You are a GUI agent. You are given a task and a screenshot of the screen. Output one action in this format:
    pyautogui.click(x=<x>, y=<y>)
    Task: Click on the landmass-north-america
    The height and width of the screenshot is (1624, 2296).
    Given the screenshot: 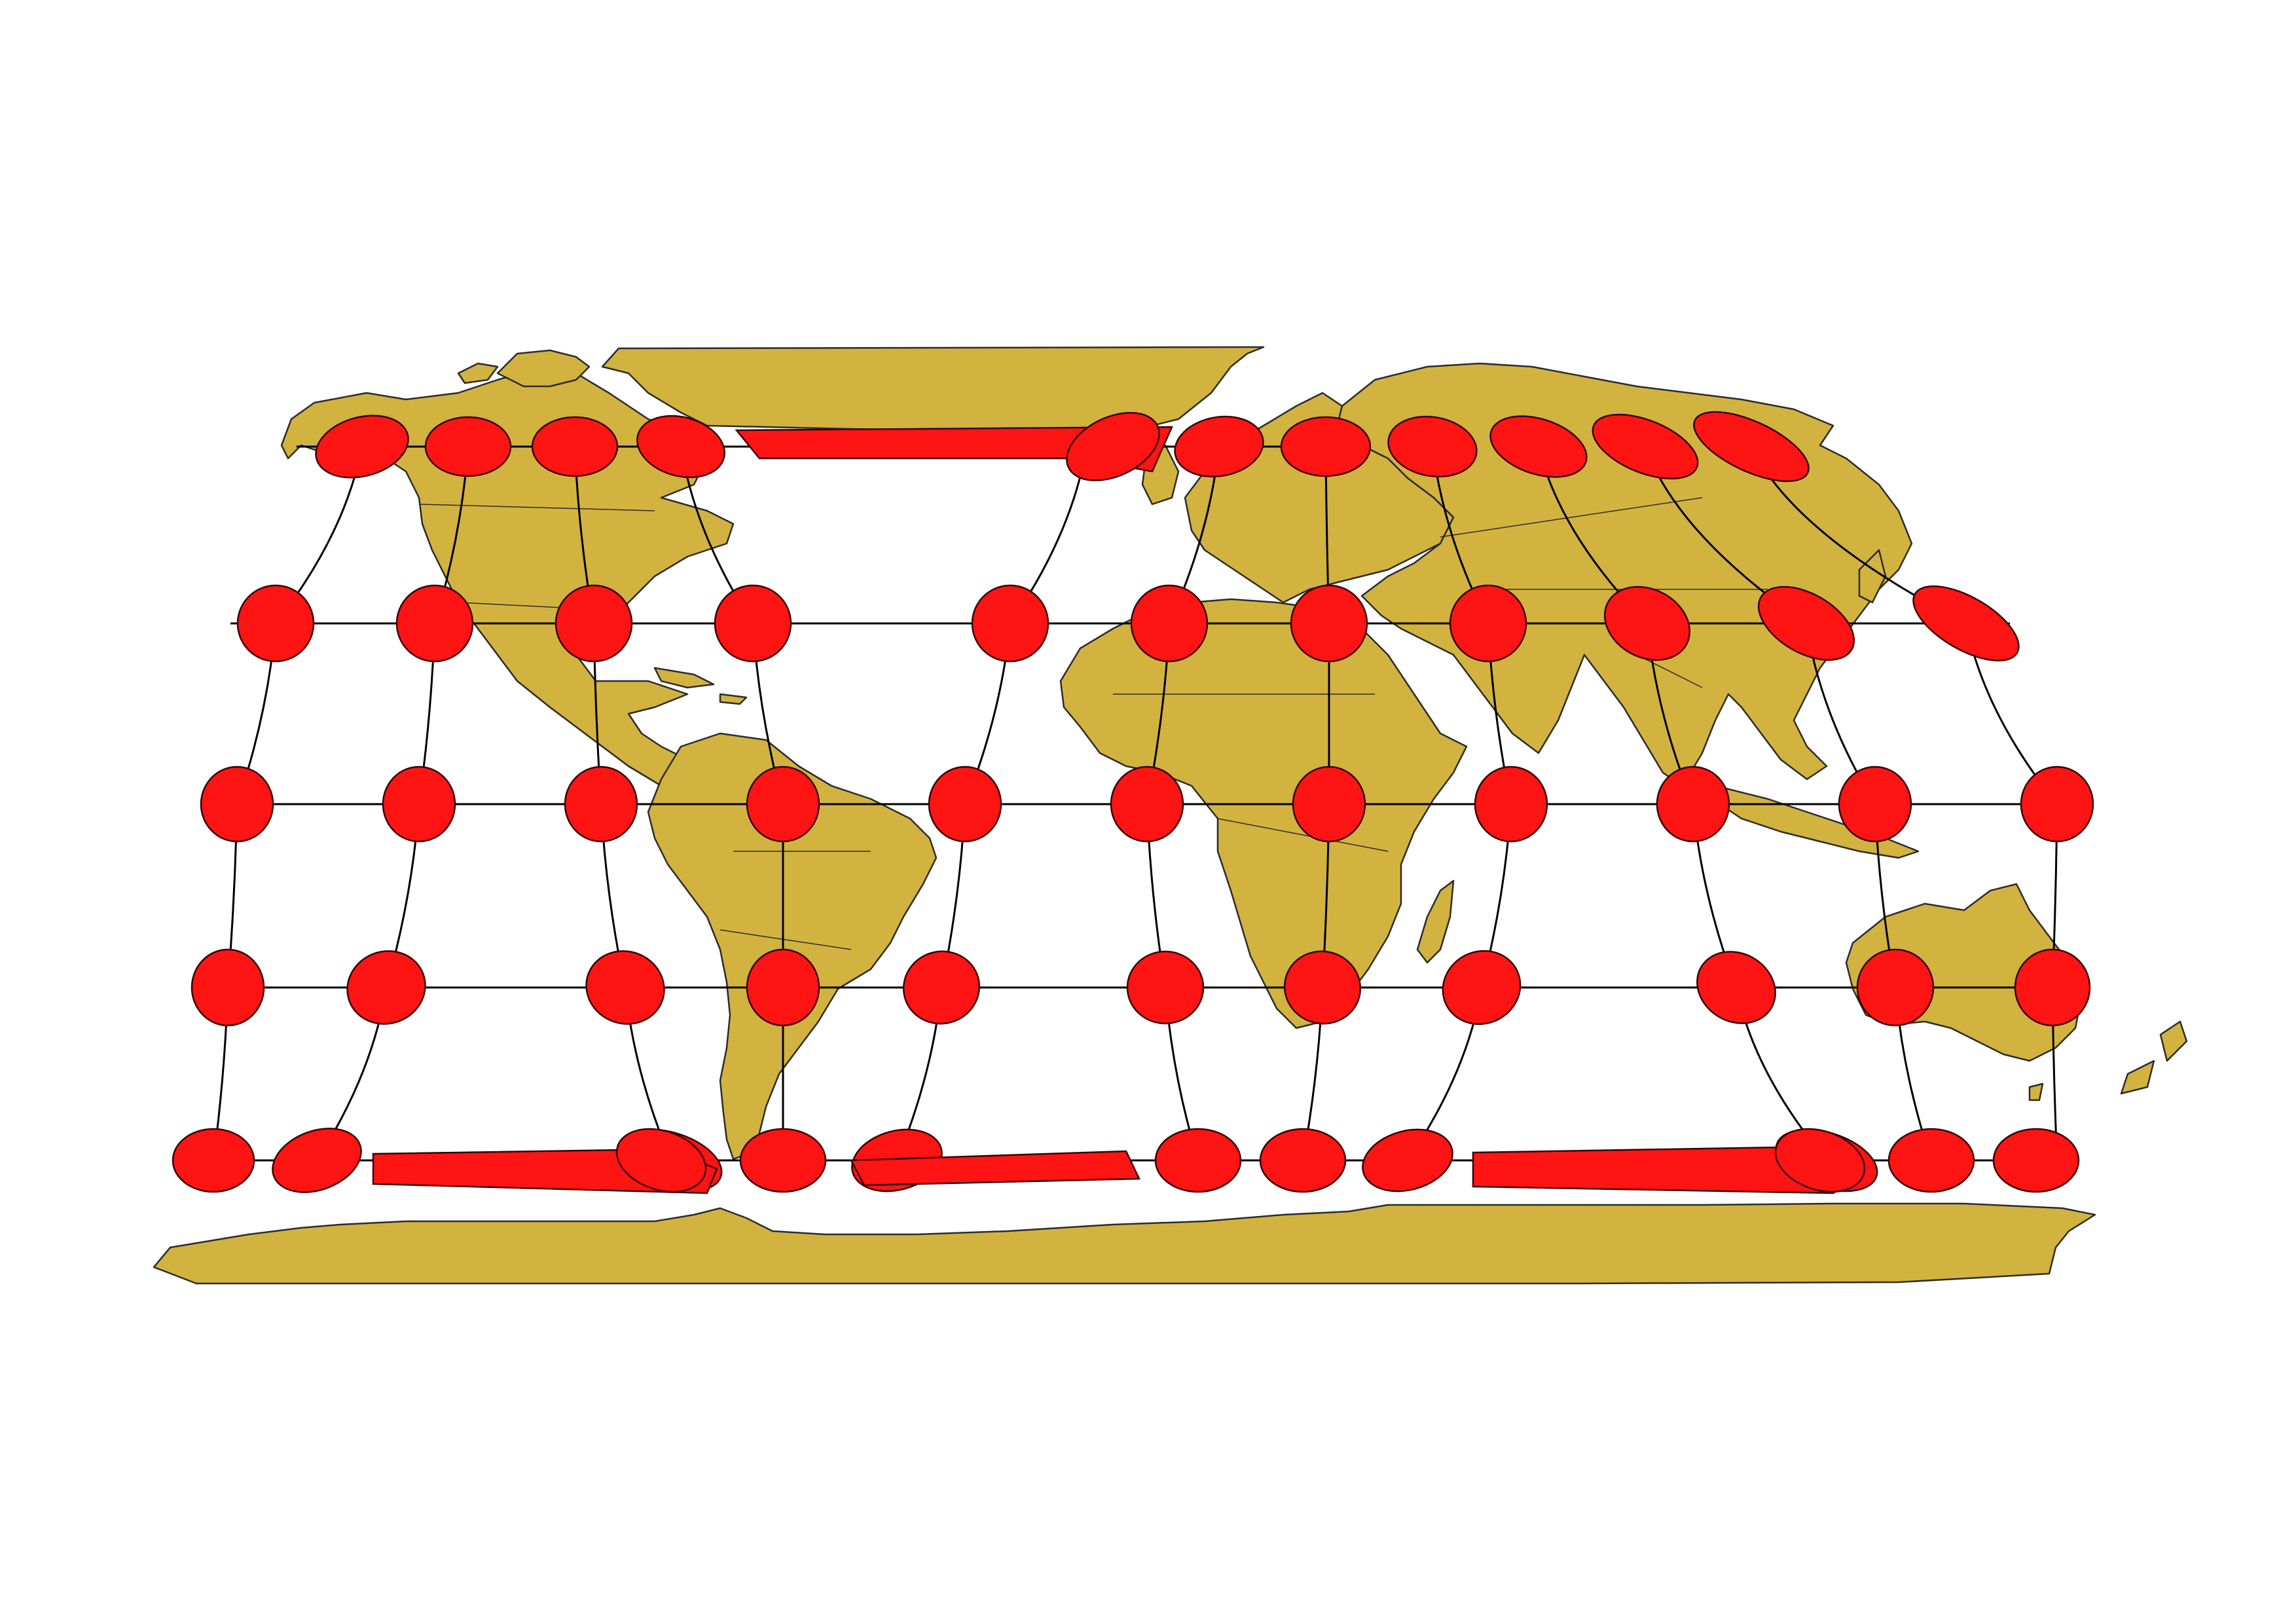 What is the action you would take?
    pyautogui.click(x=510, y=589)
    